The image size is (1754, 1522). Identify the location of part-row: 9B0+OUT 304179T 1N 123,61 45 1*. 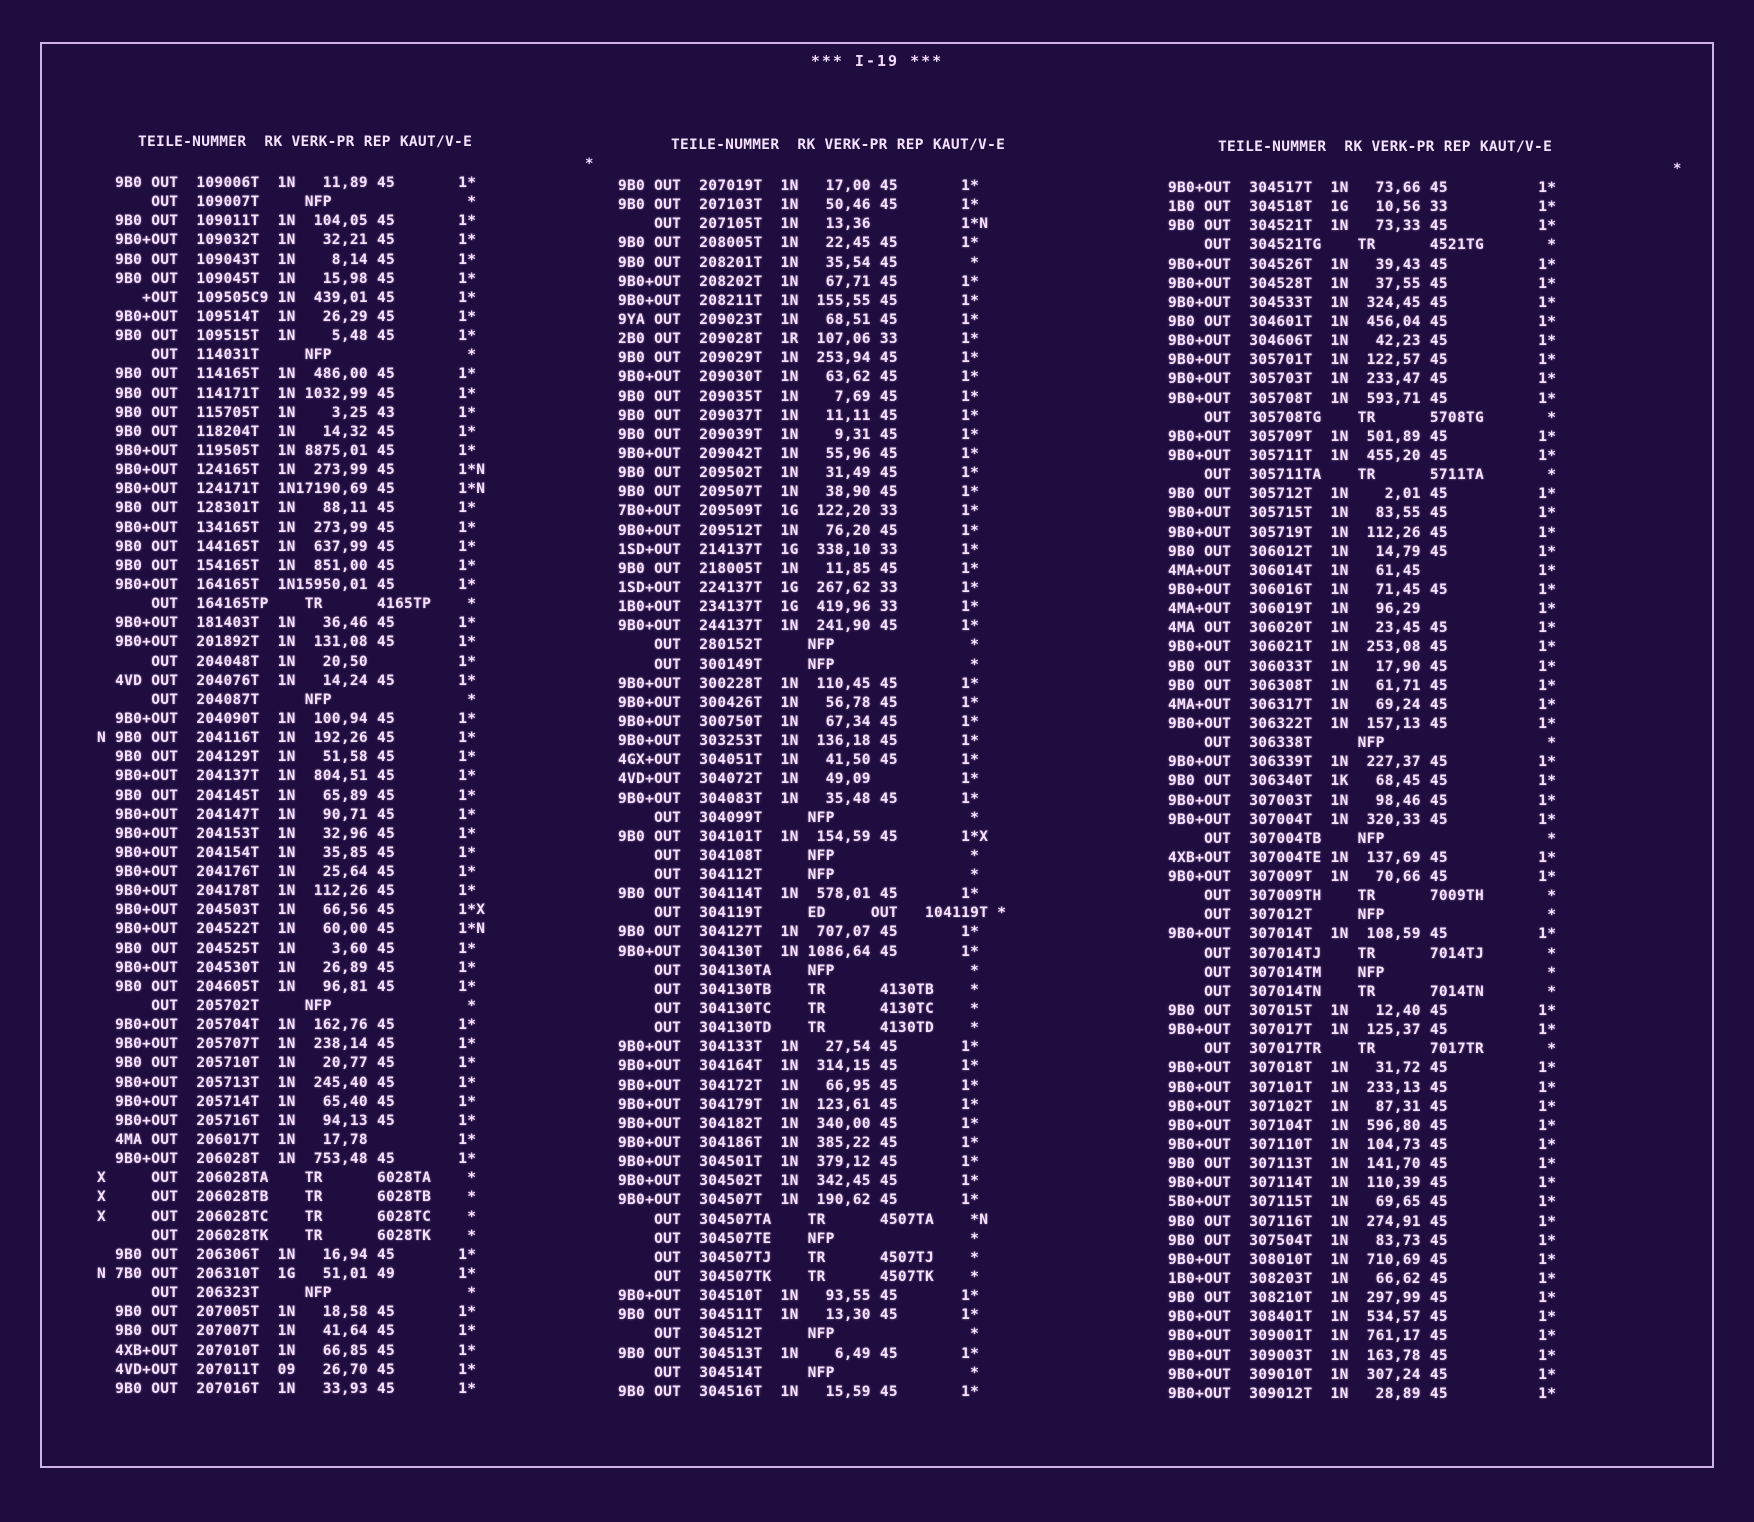
(799, 1104).